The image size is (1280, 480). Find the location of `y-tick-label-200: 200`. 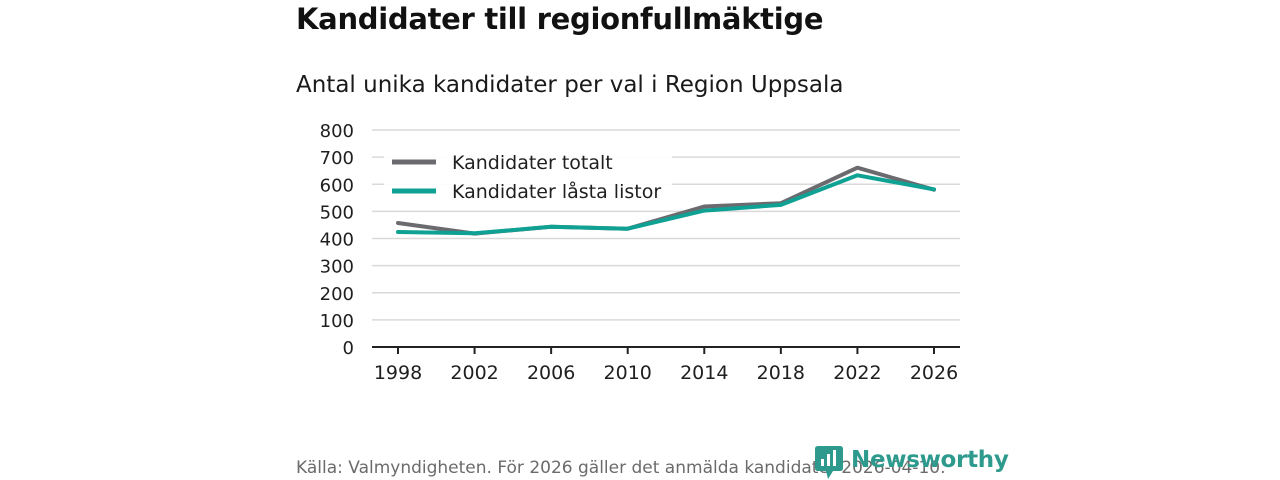

y-tick-label-200: 200 is located at coordinates (337, 294).